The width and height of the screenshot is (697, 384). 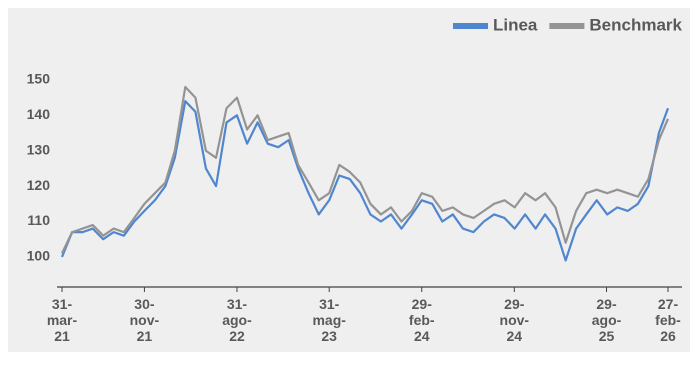 I want to click on x-tick-label: 27-feb-26, so click(x=668, y=320).